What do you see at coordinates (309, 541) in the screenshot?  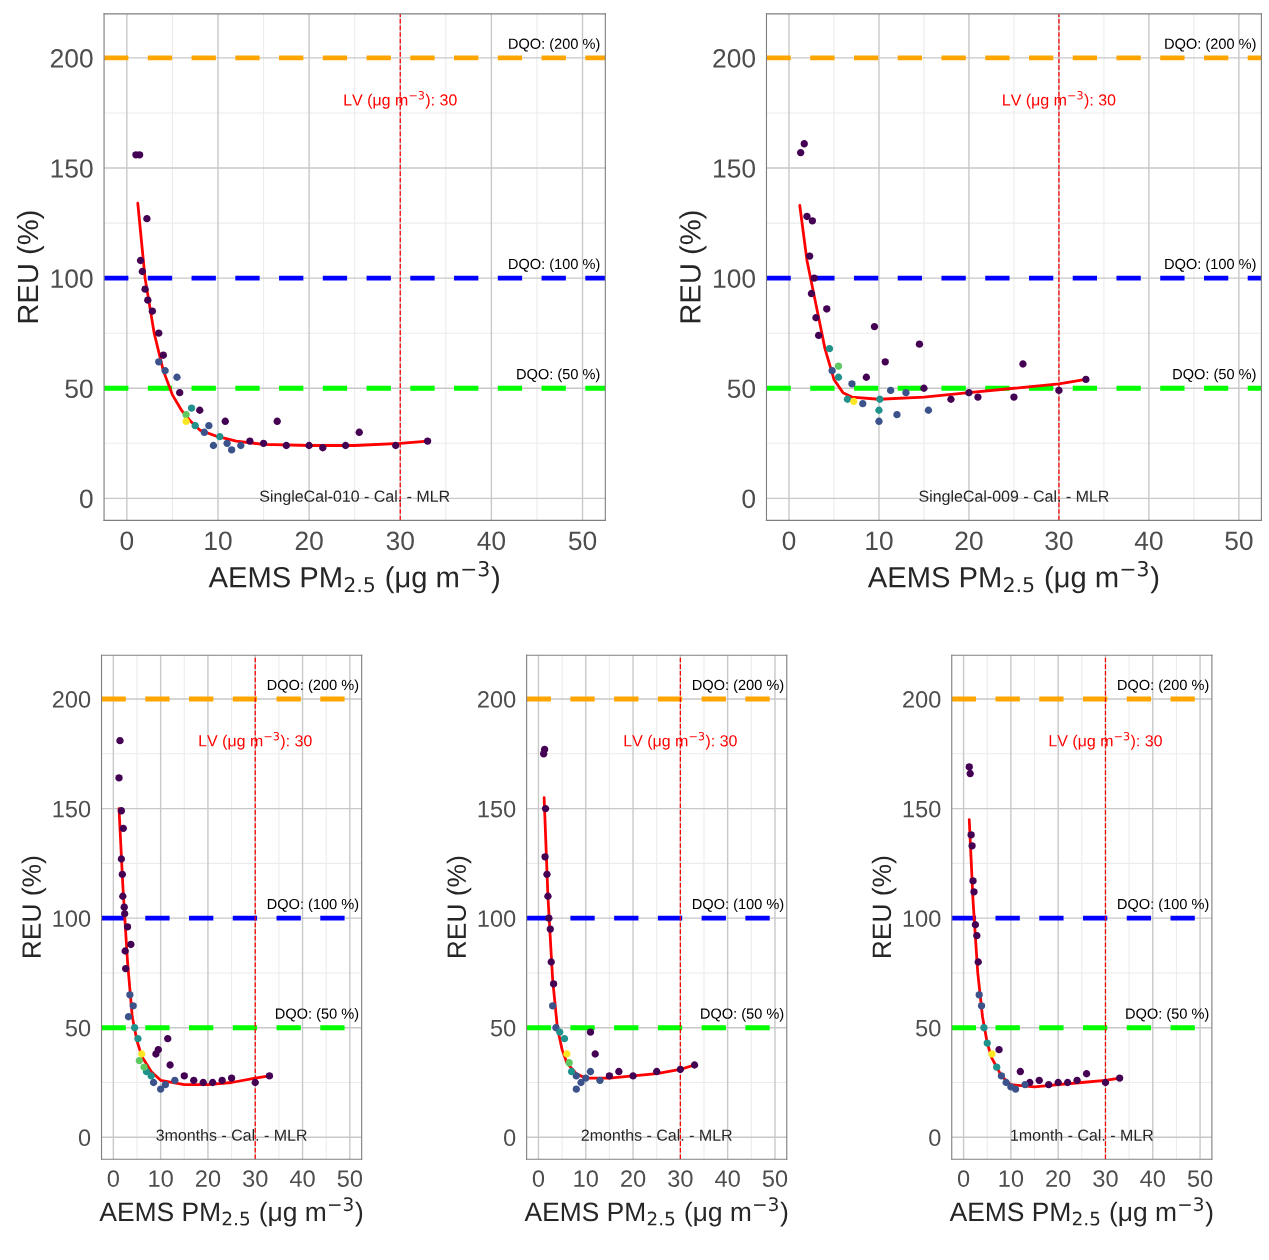 I see `x-tick-label: 20` at bounding box center [309, 541].